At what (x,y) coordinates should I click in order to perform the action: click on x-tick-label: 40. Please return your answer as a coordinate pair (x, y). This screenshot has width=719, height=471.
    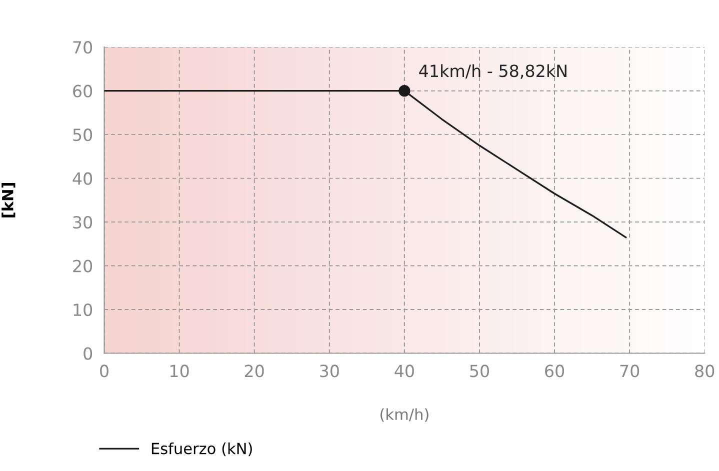
    Looking at the image, I should click on (404, 371).